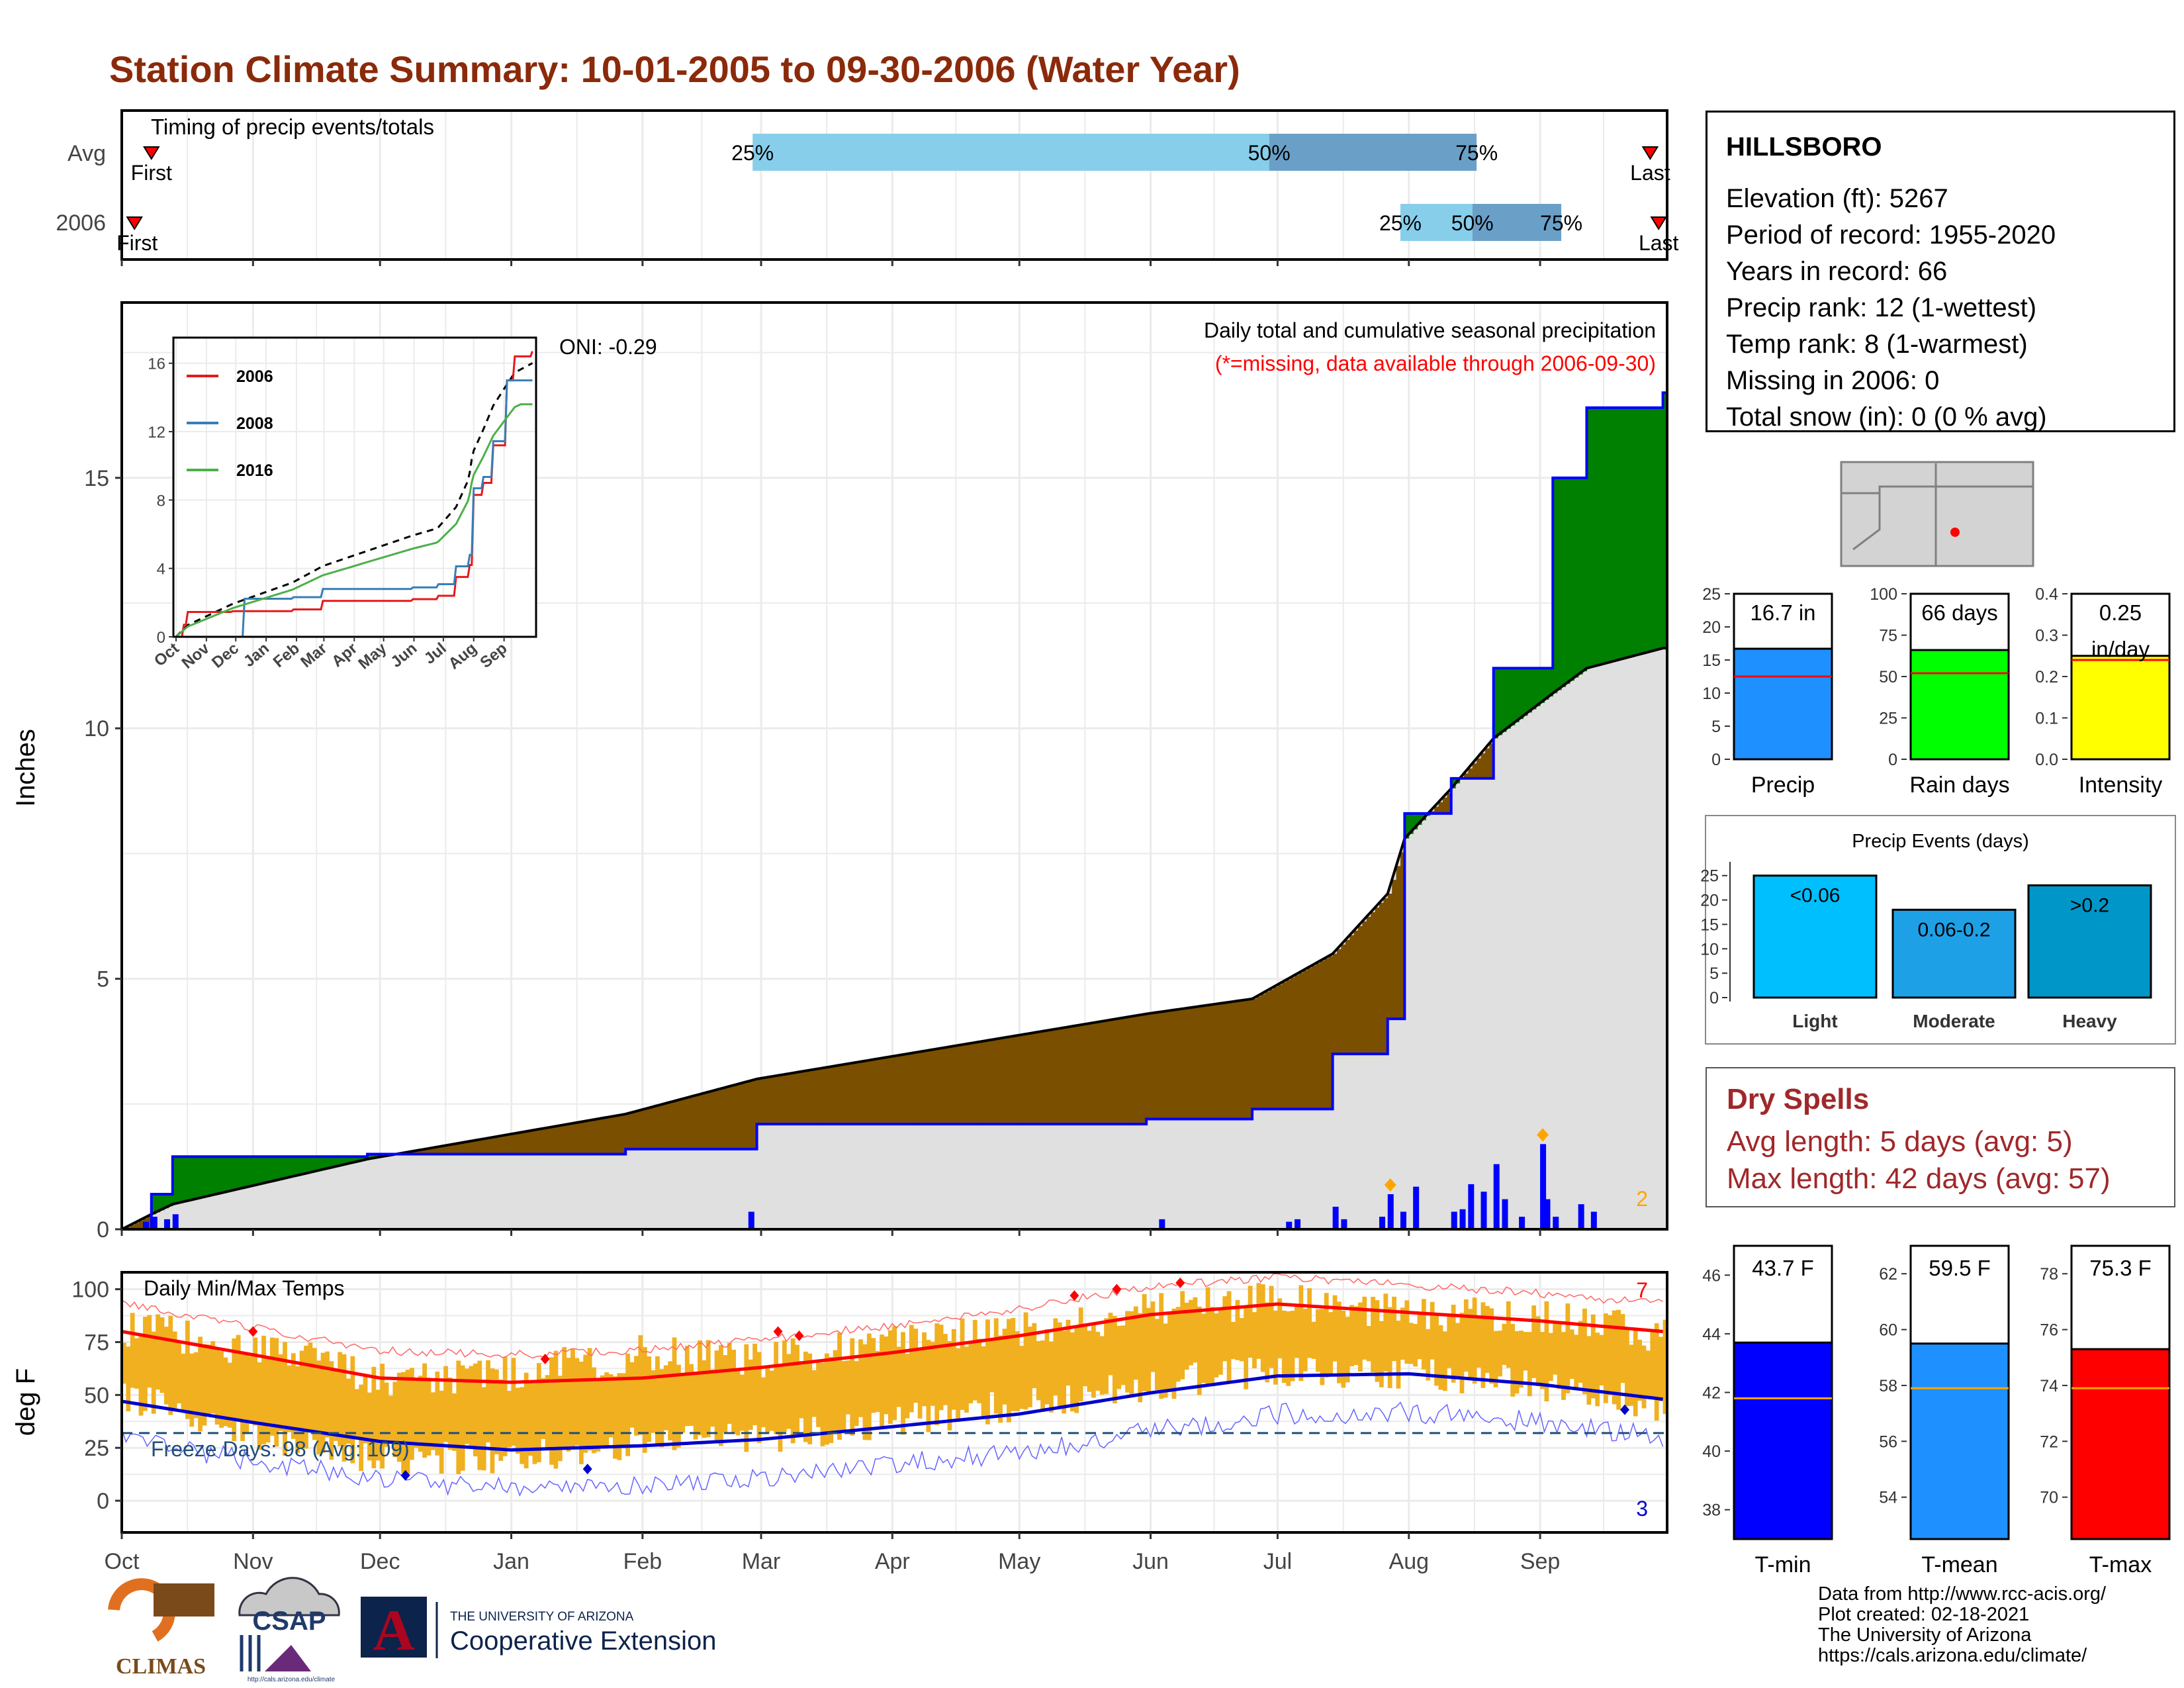 The width and height of the screenshot is (2184, 1688). Describe the element at coordinates (289, 1630) in the screenshot. I see `csap-logo: CSAP http://cals.arizona.edu/climate` at that location.